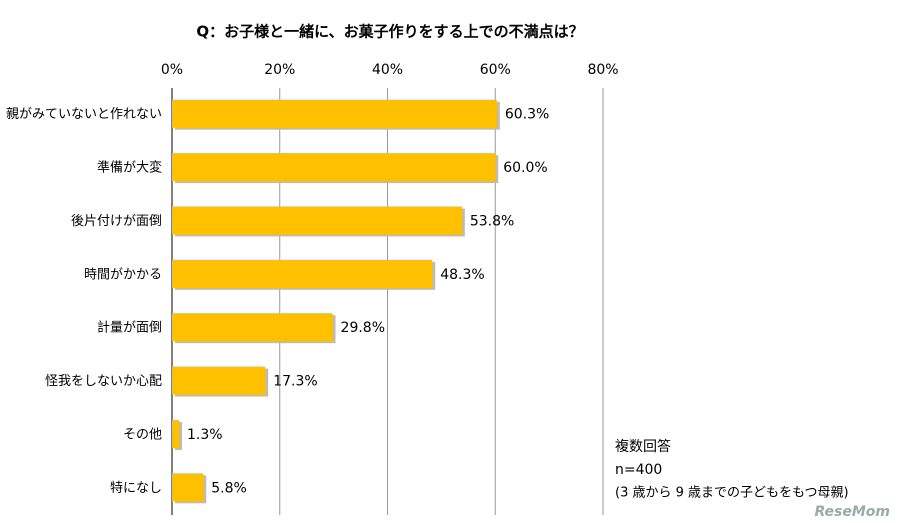 This screenshot has height=523, width=900. Describe the element at coordinates (495, 70) in the screenshot. I see `x-tick-label: 60%` at that location.